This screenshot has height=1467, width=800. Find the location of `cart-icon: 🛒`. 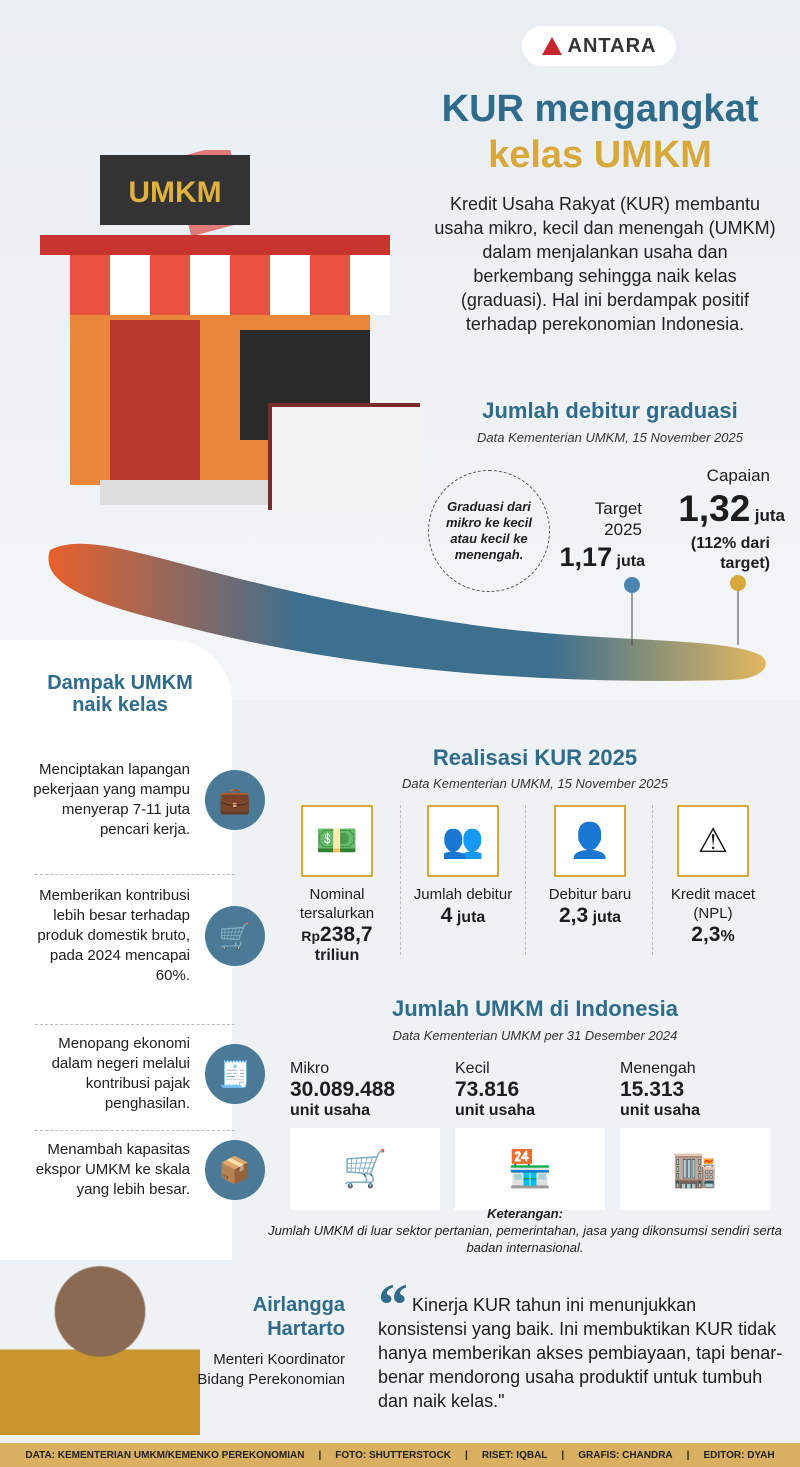

cart-icon: 🛒 is located at coordinates (235, 936).